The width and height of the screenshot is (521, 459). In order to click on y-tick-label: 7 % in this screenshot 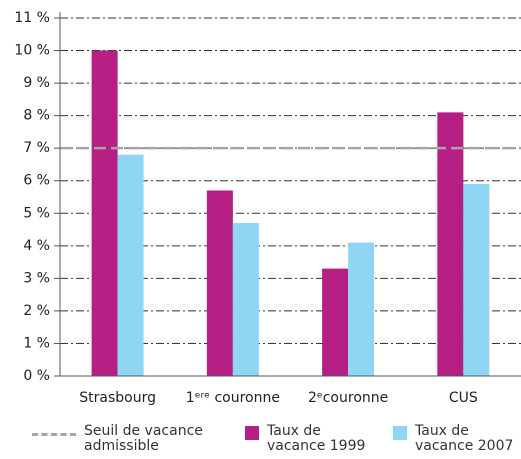, I will do `click(36, 148)`.